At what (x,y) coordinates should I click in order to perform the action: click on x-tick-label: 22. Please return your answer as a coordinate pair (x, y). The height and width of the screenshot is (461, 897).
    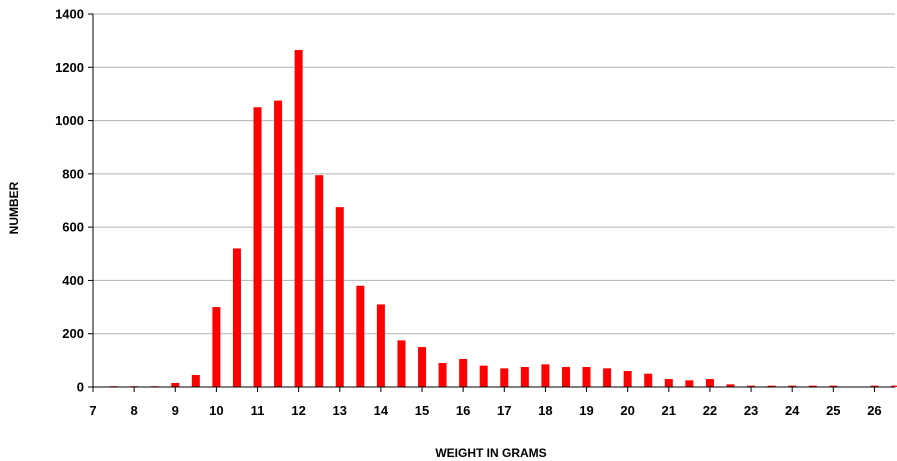
    Looking at the image, I should click on (710, 410).